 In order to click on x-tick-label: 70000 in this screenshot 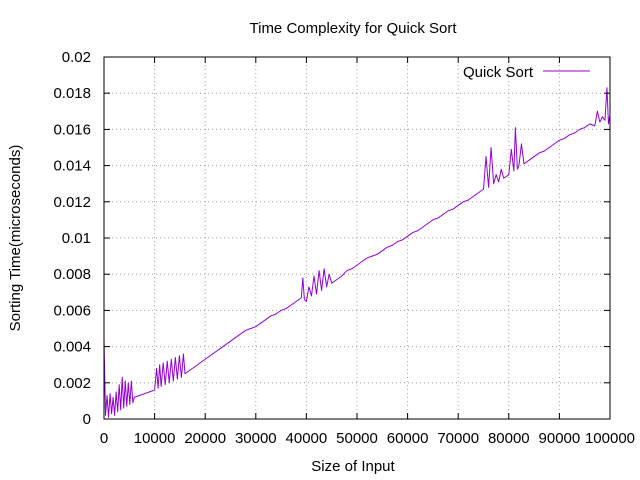, I will do `click(458, 438)`.